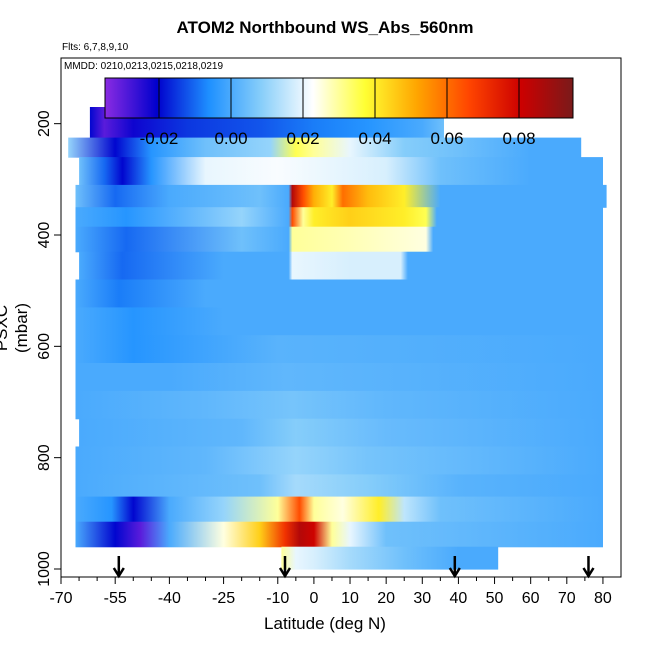  What do you see at coordinates (277, 598) in the screenshot?
I see `x-tick-label: -10` at bounding box center [277, 598].